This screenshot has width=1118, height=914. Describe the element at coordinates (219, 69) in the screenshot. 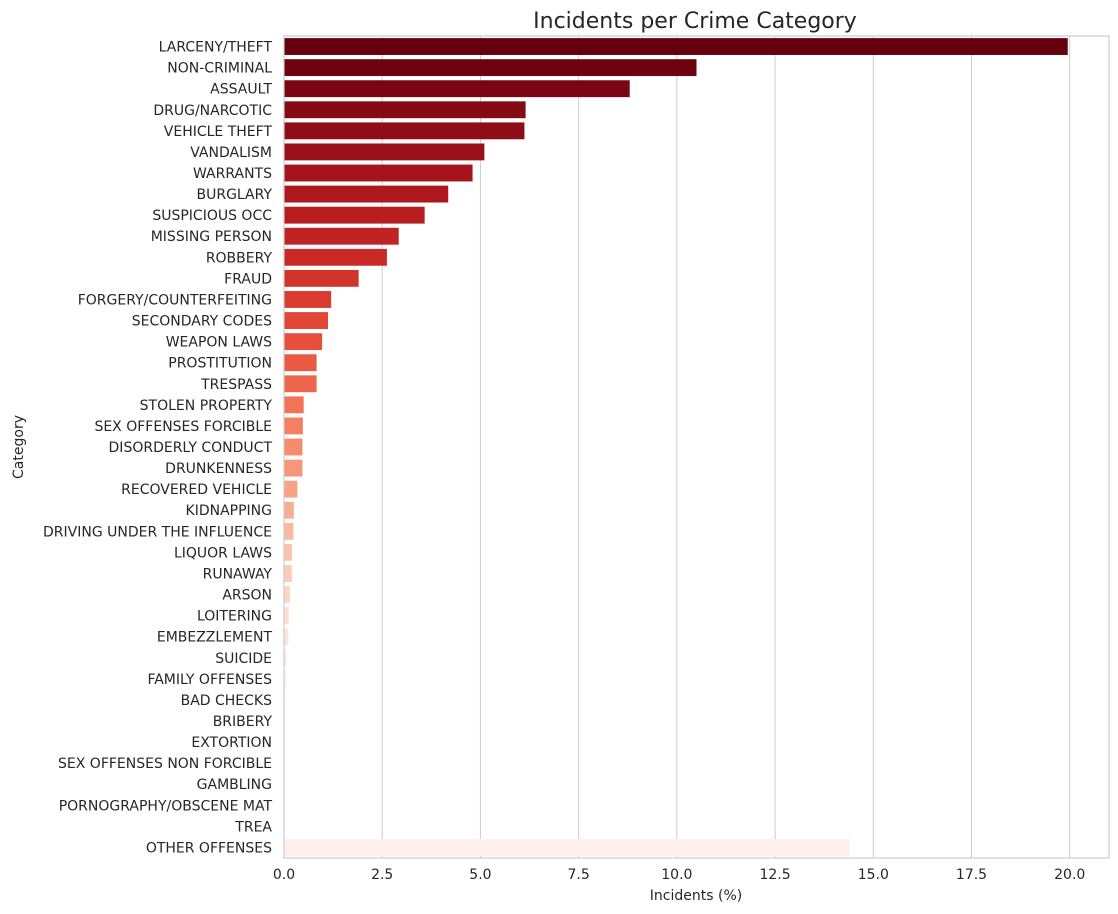

I see `y-tick-label: NON-CRIMINAL` at that location.